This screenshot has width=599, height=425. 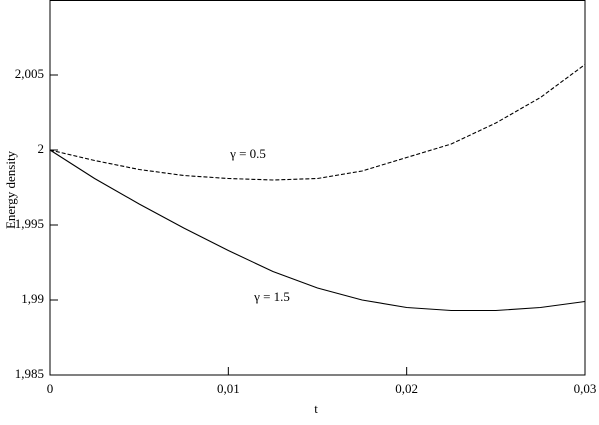 What do you see at coordinates (50, 388) in the screenshot?
I see `x-tick-label: 0` at bounding box center [50, 388].